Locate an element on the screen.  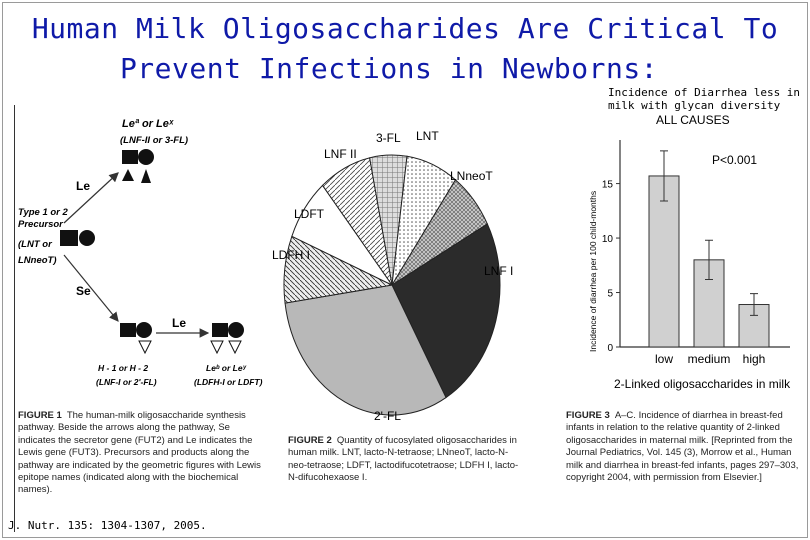
leb-label-2: (LDFH-I or LDFT) is located at coordinates (228, 382).